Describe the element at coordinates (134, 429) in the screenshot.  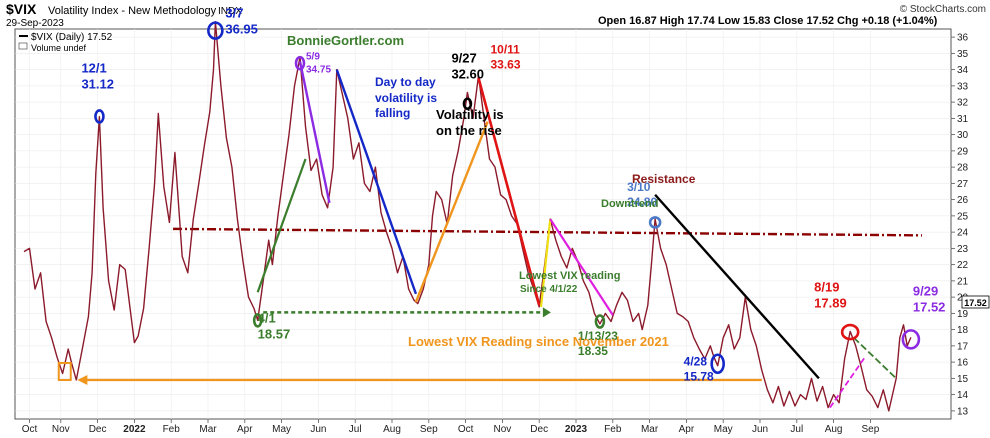
I see `x-tick-label: 2022` at that location.